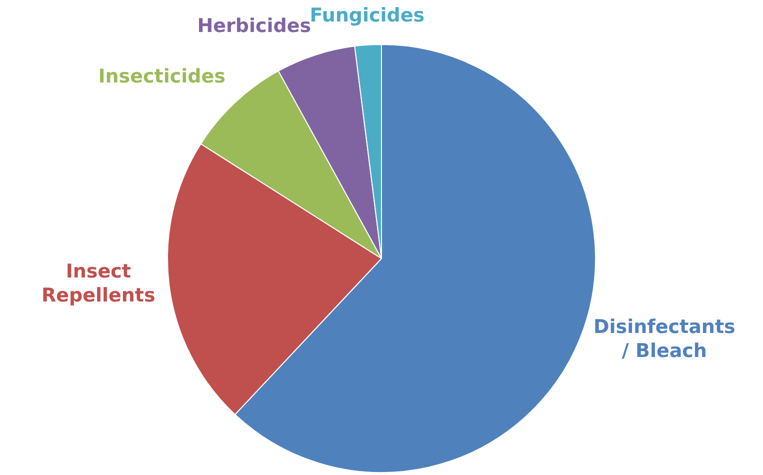  What do you see at coordinates (367, 15) in the screenshot?
I see `slice-label: Fungicides` at bounding box center [367, 15].